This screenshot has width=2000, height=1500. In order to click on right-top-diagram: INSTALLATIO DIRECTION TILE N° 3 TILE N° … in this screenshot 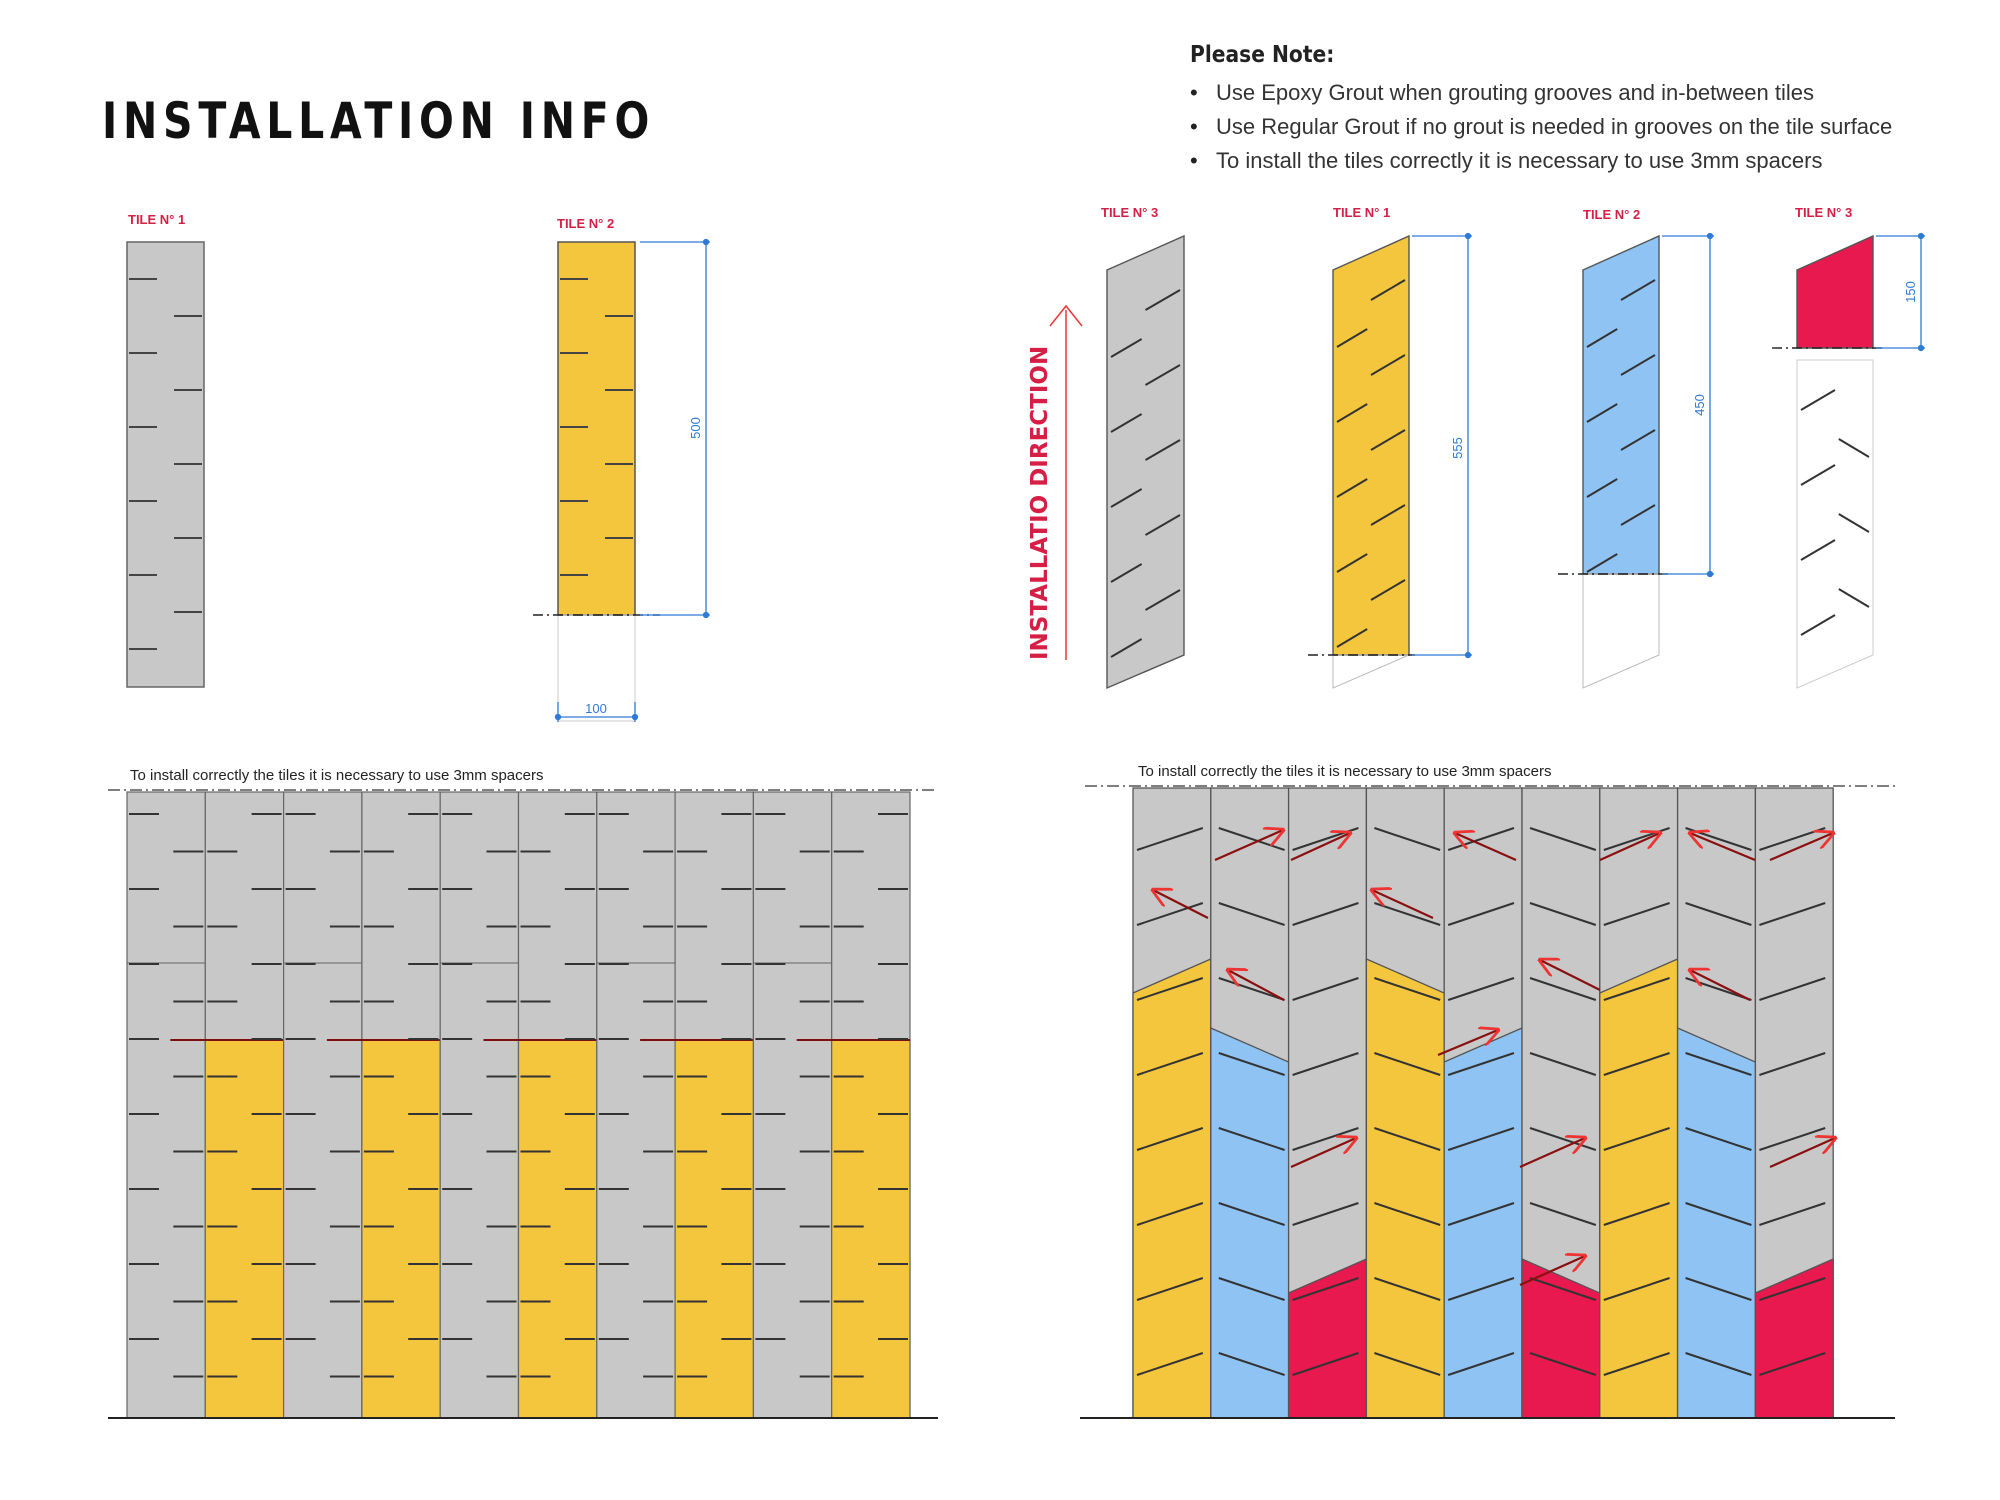, I will do `click(1476, 447)`.